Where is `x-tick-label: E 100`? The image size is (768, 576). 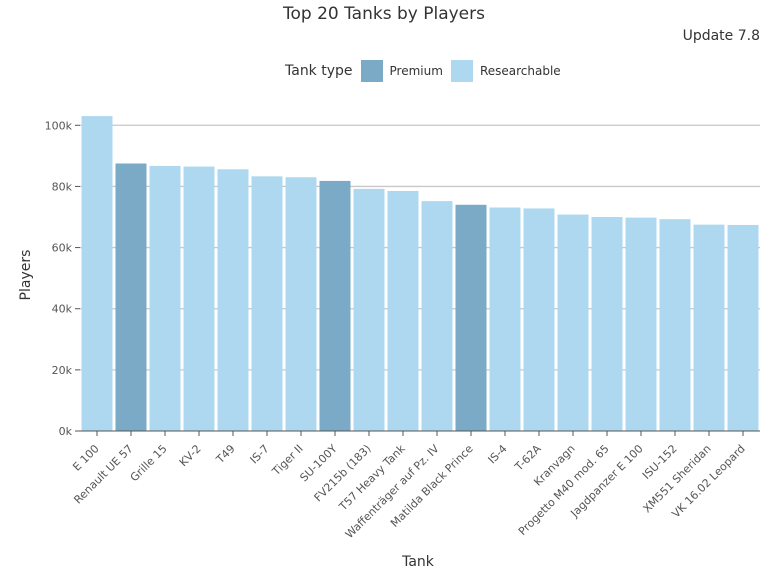 x-tick-label: E 100 is located at coordinates (85, 457).